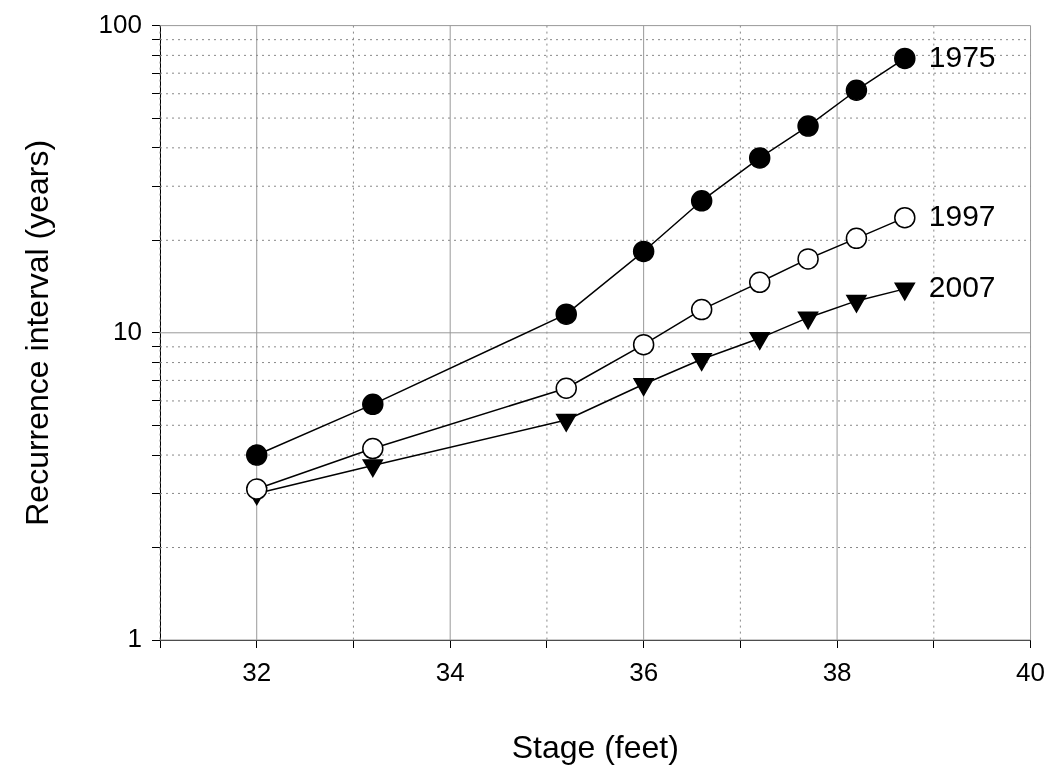  Describe the element at coordinates (257, 671) in the screenshot. I see `x-tick-label: 32` at that location.